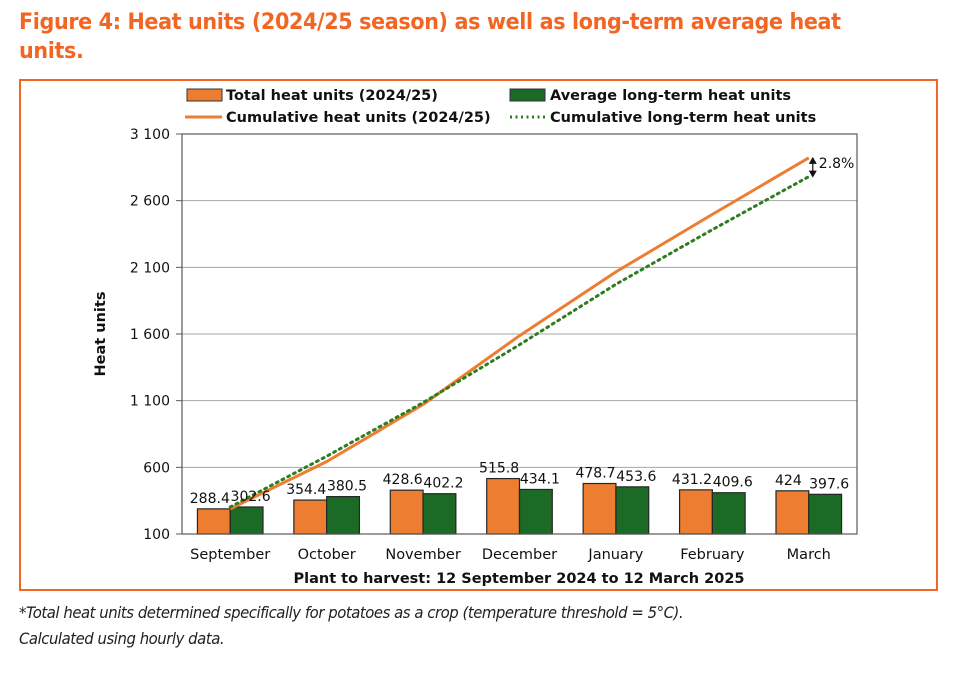 The width and height of the screenshot is (961, 675). I want to click on y-axis-label: Heat units, so click(101, 334).